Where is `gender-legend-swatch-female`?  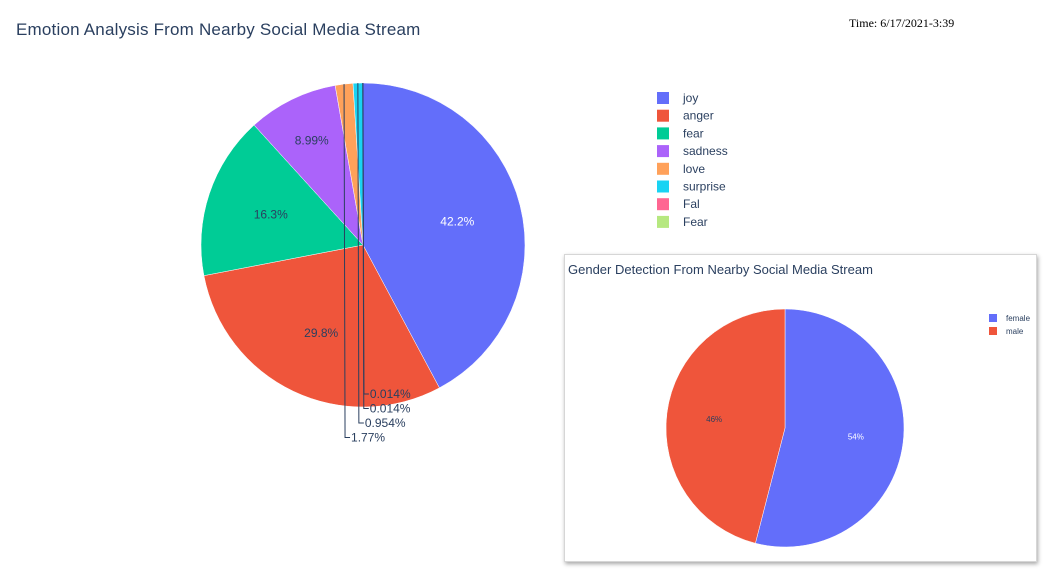
gender-legend-swatch-female is located at coordinates (993, 318).